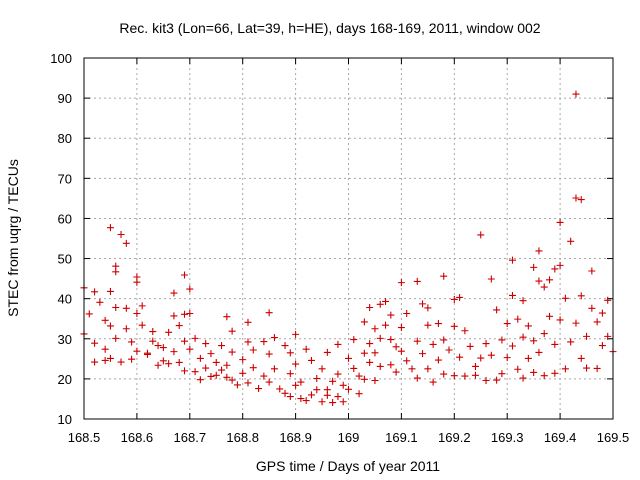 Image resolution: width=640 pixels, height=480 pixels. I want to click on y-tick-label: 80, so click(65, 138).